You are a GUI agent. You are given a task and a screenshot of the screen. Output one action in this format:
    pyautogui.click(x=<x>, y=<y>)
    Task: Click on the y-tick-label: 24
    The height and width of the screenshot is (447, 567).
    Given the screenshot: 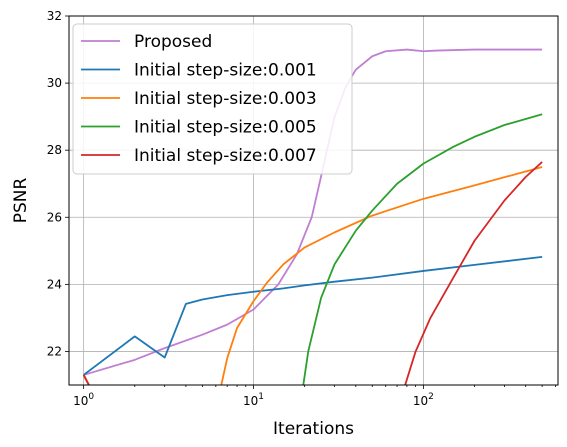 What is the action you would take?
    pyautogui.click(x=54, y=284)
    